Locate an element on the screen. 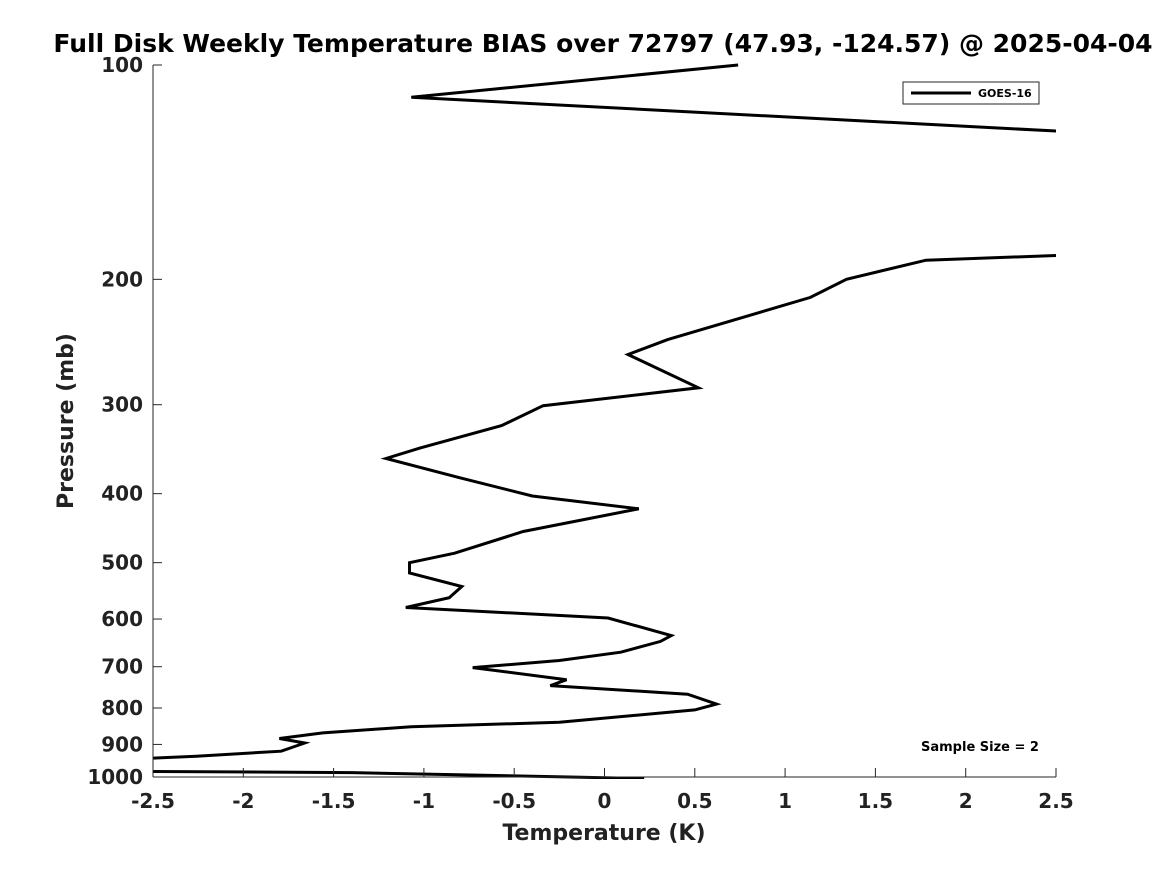 This screenshot has height=875, width=1167. x-tick-label: -1.5 is located at coordinates (334, 801).